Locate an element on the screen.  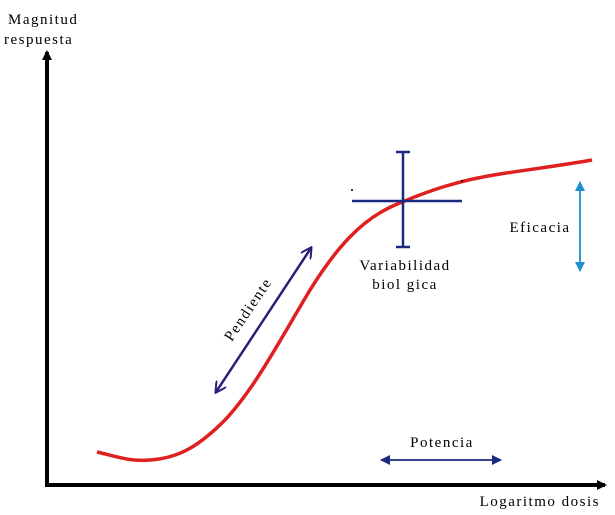
efficacy-label: Eficacia is located at coordinates (539, 228).